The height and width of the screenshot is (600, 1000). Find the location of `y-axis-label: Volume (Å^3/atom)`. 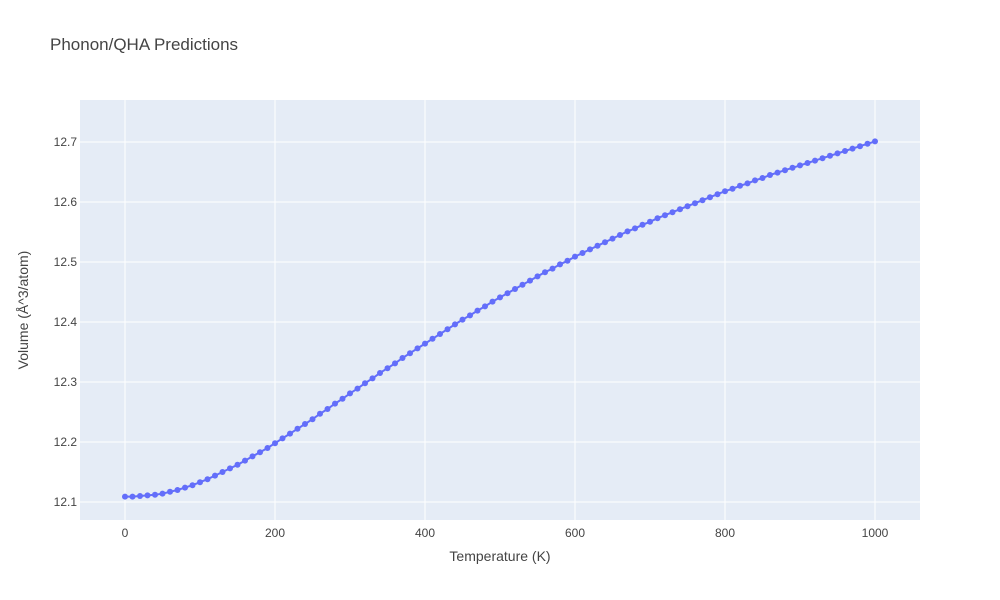

y-axis-label: Volume (Å^3/atom) is located at coordinates (23, 310).